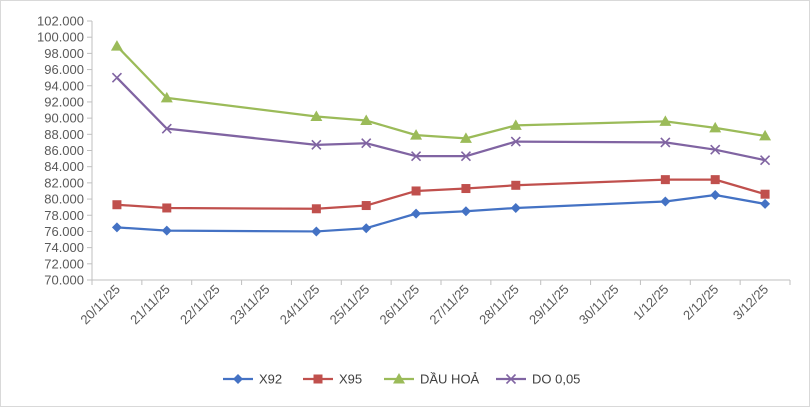 The image size is (812, 409). What do you see at coordinates (700, 302) in the screenshot?
I see `x-tick-label: 2/12/25` at bounding box center [700, 302].